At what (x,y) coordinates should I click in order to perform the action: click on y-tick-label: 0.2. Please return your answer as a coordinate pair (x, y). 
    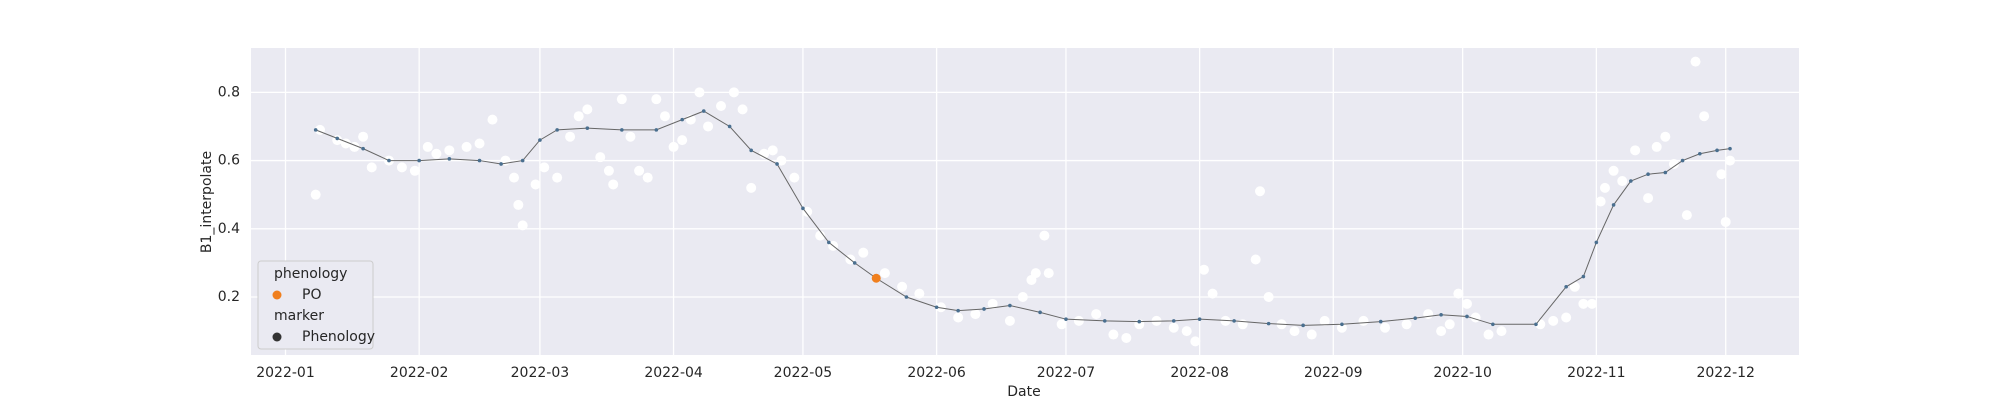
    Looking at the image, I should click on (229, 297).